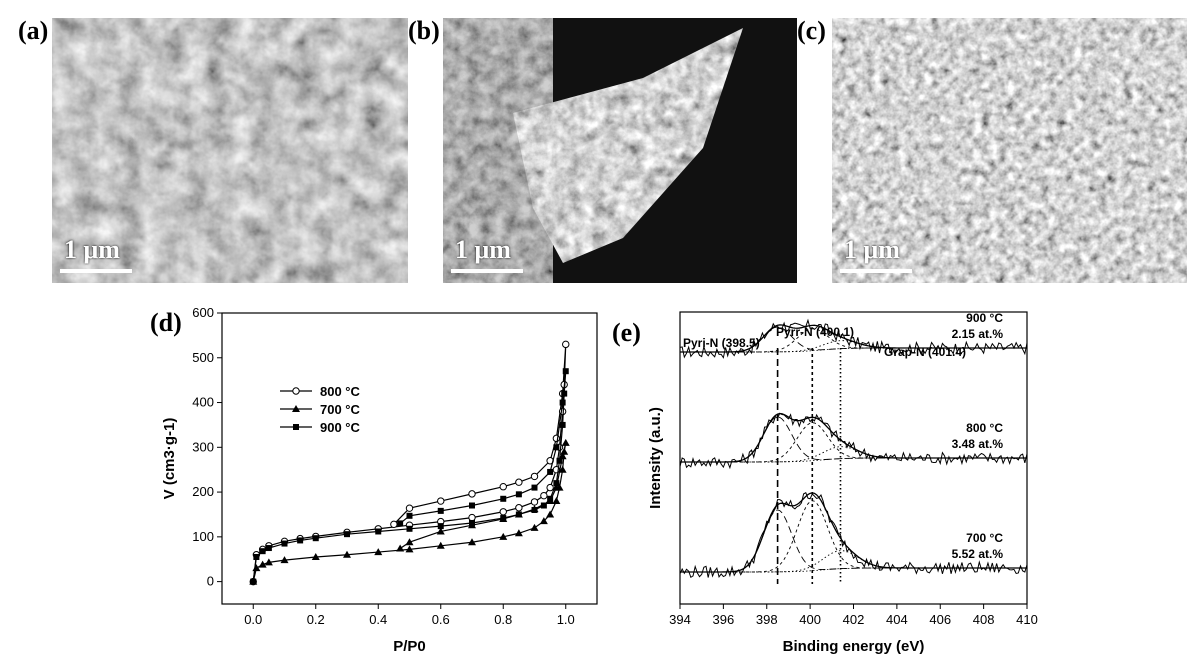  Describe the element at coordinates (566, 619) in the screenshot. I see `x-tick-label-d: 1.0` at that location.